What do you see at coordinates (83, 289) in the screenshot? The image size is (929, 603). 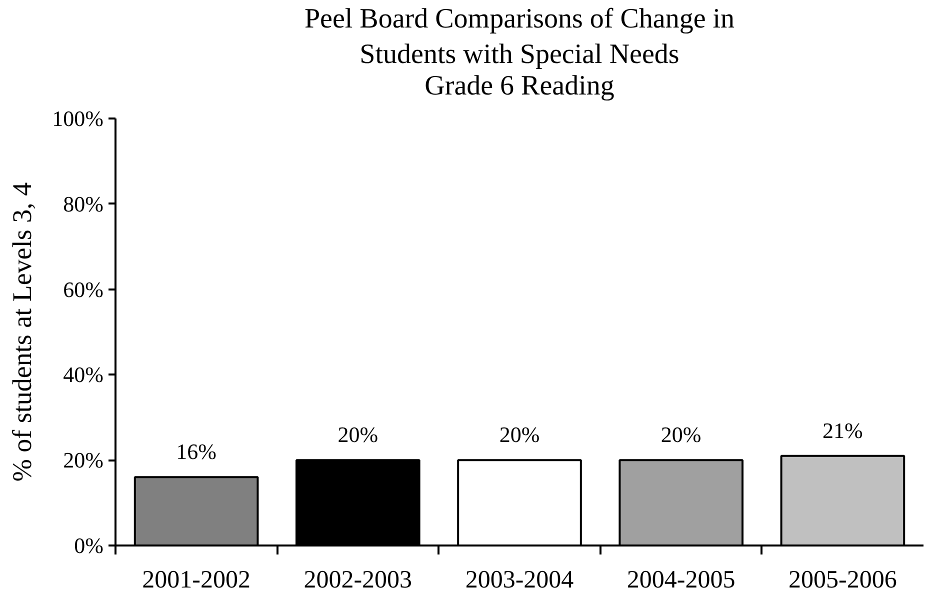 I see `y-tick-label: 60%` at bounding box center [83, 289].